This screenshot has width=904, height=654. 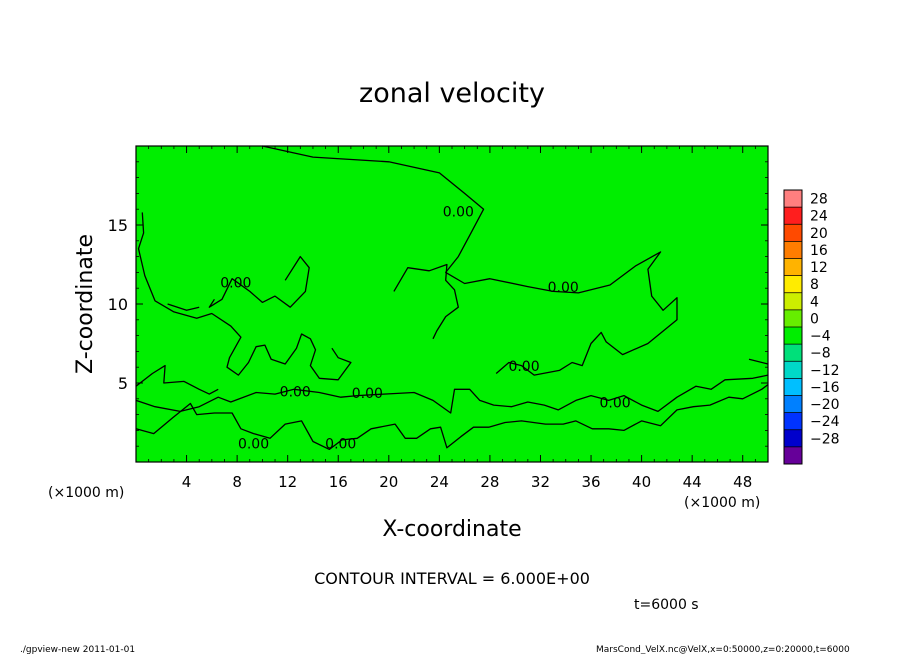 I want to click on colorbar-label-8: −4, so click(x=820, y=337).